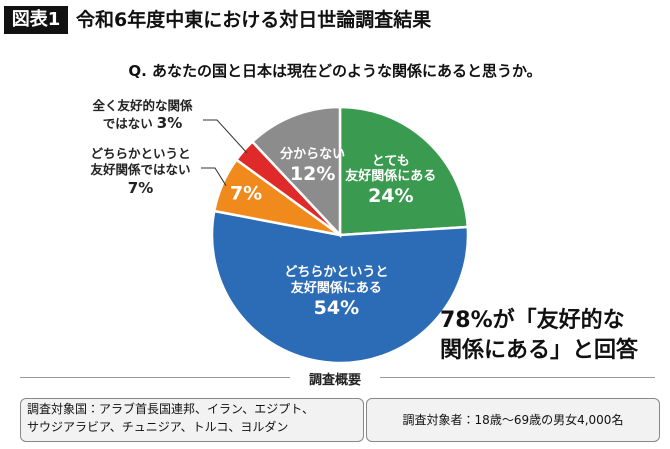 The width and height of the screenshot is (670, 449). What do you see at coordinates (313, 154) in the screenshot?
I see `category-label: 分からない` at bounding box center [313, 154].